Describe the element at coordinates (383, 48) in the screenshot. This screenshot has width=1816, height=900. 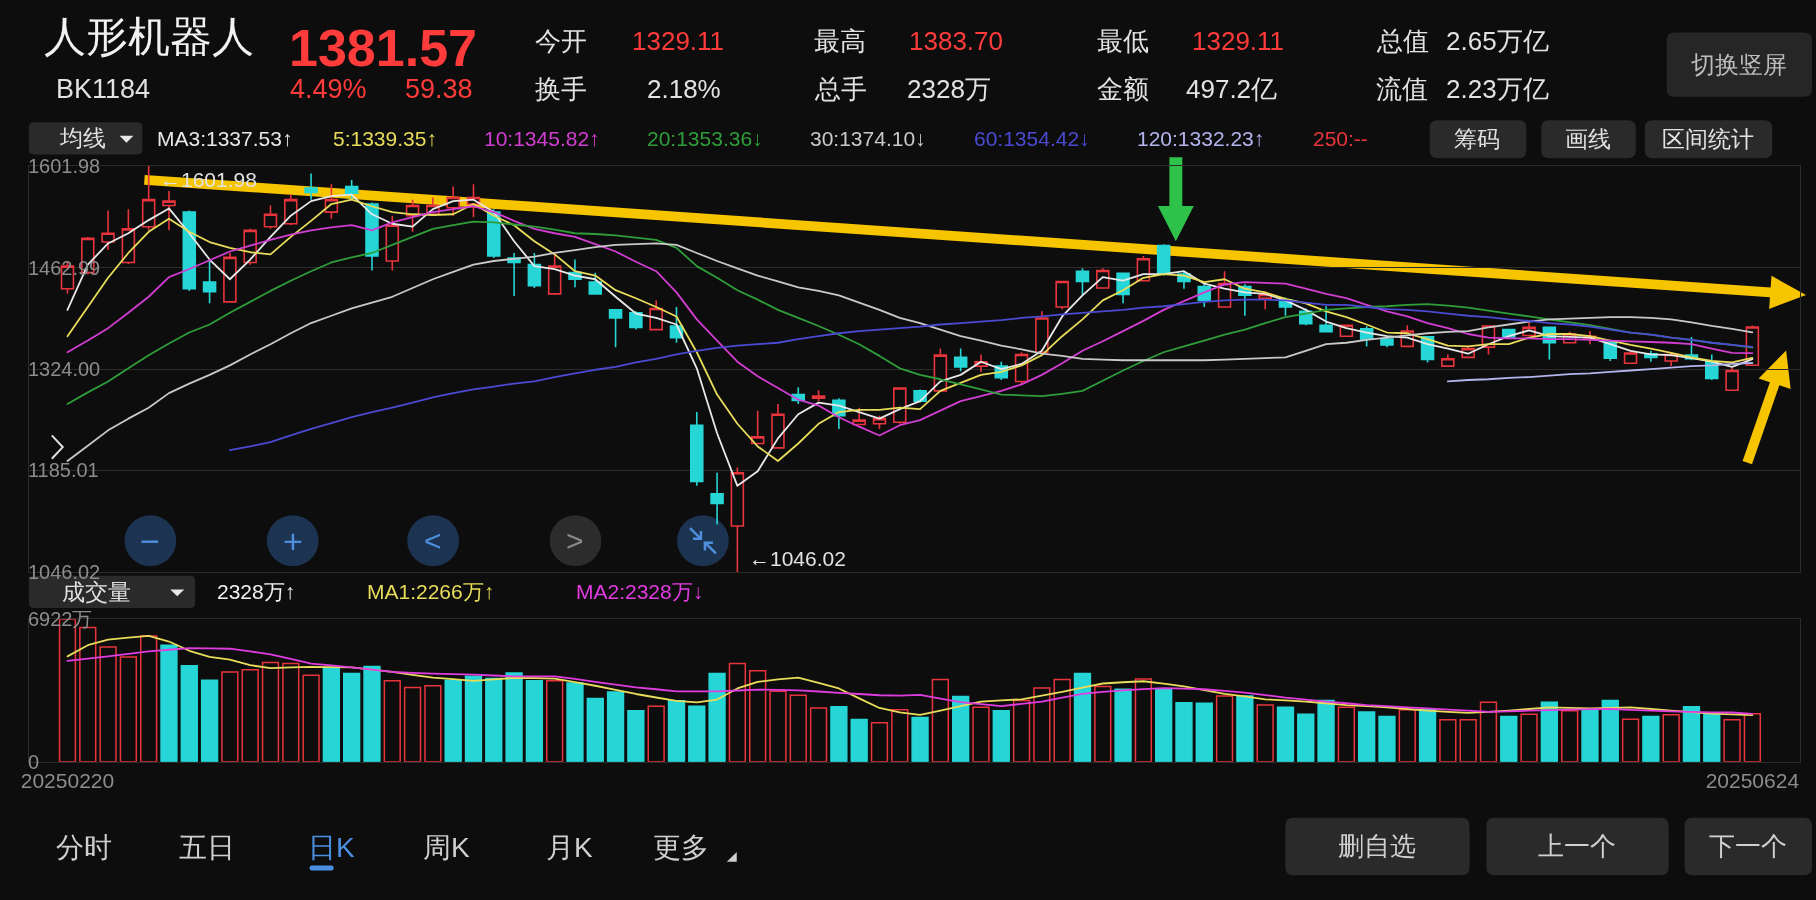
I see `text: 1381.57` at that location.